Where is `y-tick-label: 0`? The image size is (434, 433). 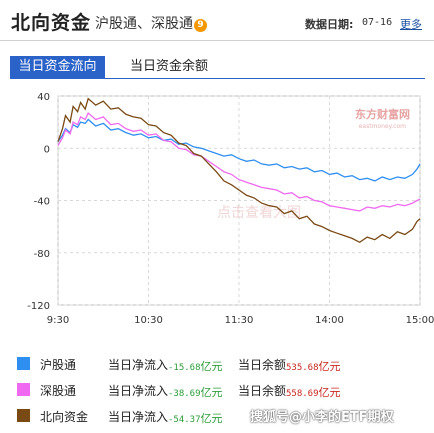
y-tick-label: 0 is located at coordinates (47, 149).